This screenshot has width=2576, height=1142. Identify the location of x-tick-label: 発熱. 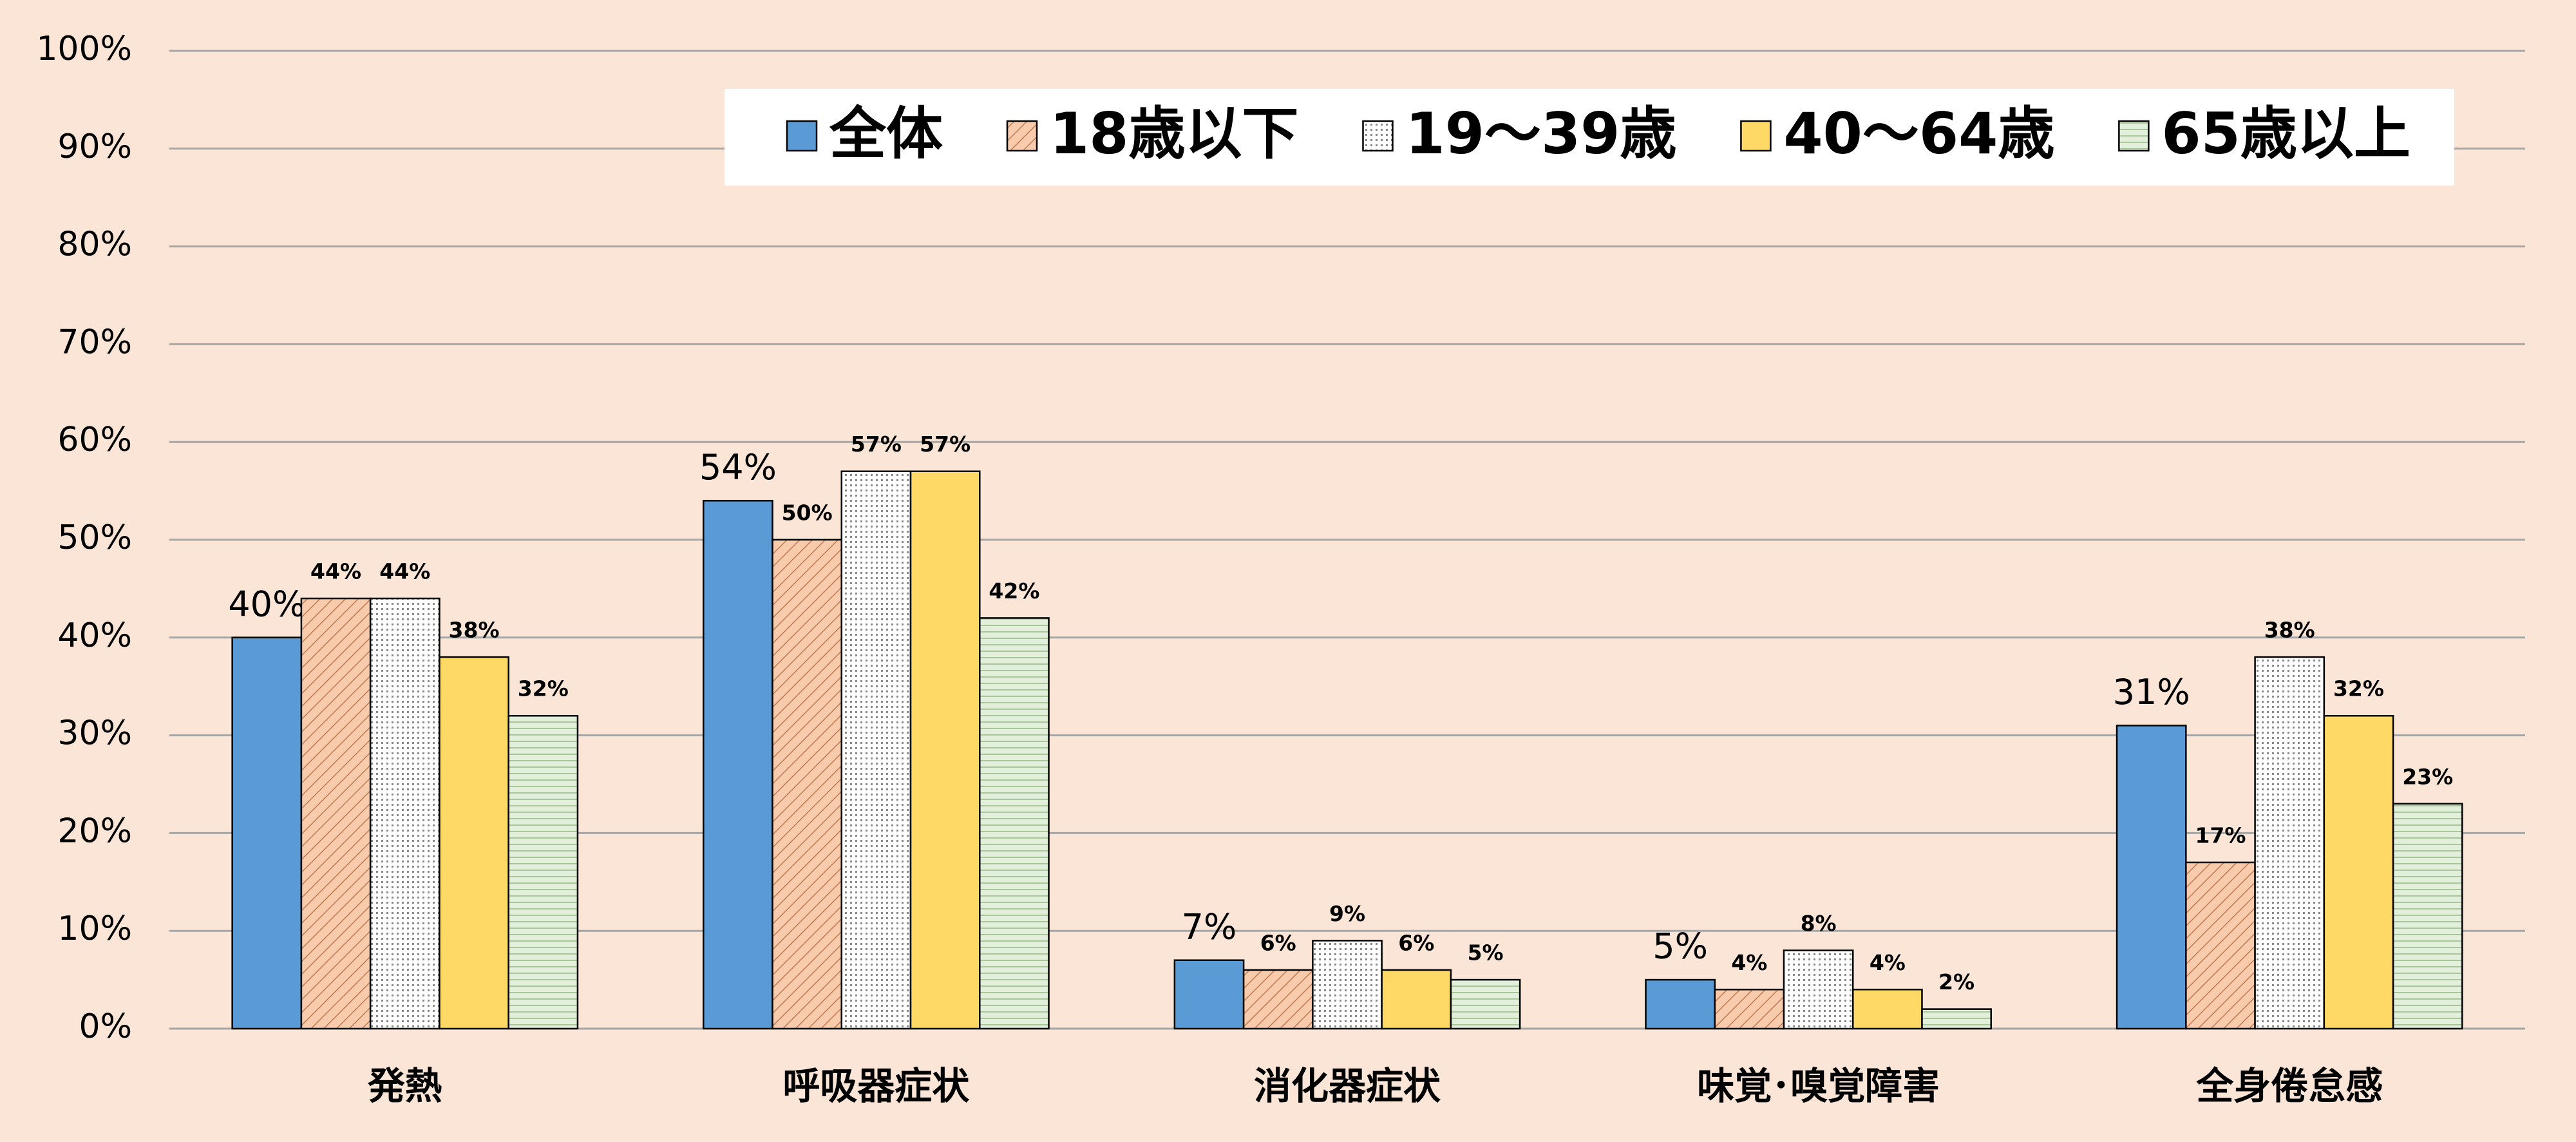
(405, 1086).